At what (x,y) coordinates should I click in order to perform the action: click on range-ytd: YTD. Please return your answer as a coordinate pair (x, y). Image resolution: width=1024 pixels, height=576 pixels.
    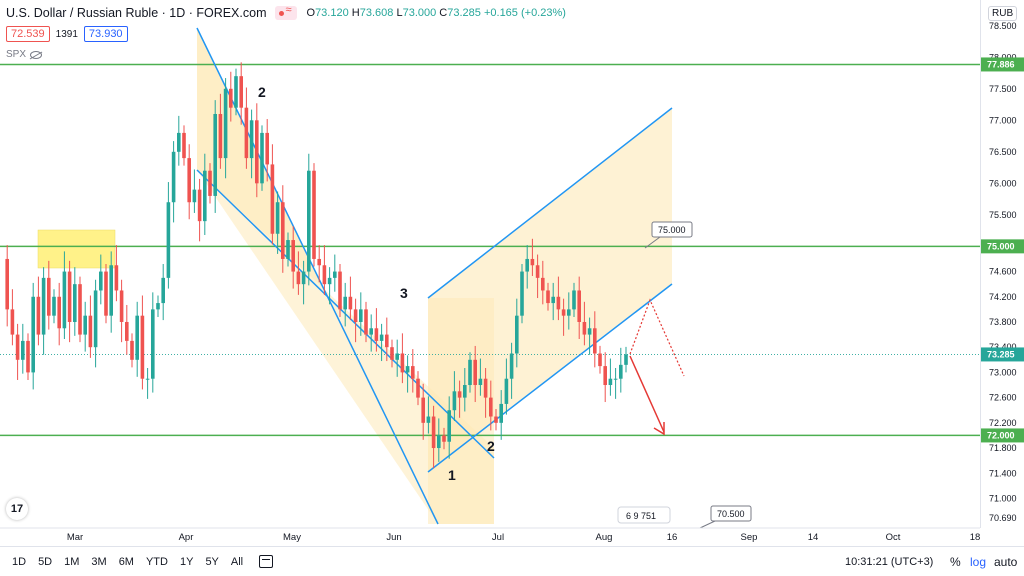
    Looking at the image, I should click on (156, 561).